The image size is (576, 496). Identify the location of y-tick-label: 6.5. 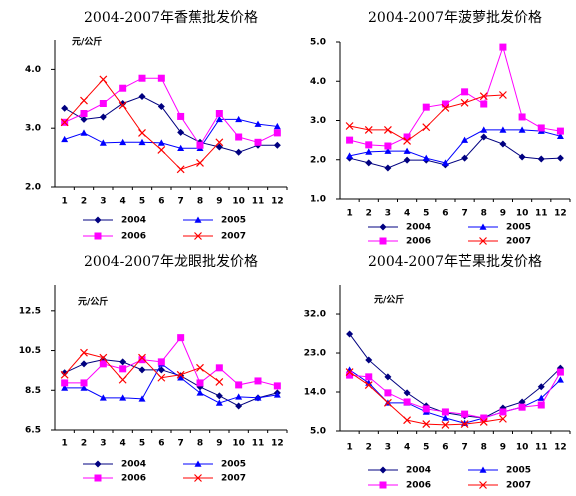
(33, 431).